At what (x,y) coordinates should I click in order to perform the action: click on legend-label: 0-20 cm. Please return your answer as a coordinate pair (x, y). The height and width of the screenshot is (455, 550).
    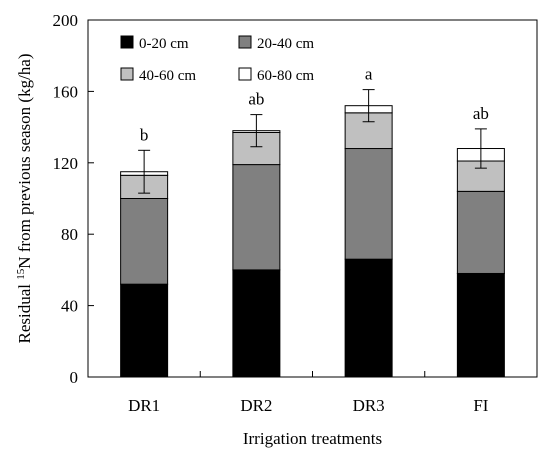
    Looking at the image, I should click on (164, 44).